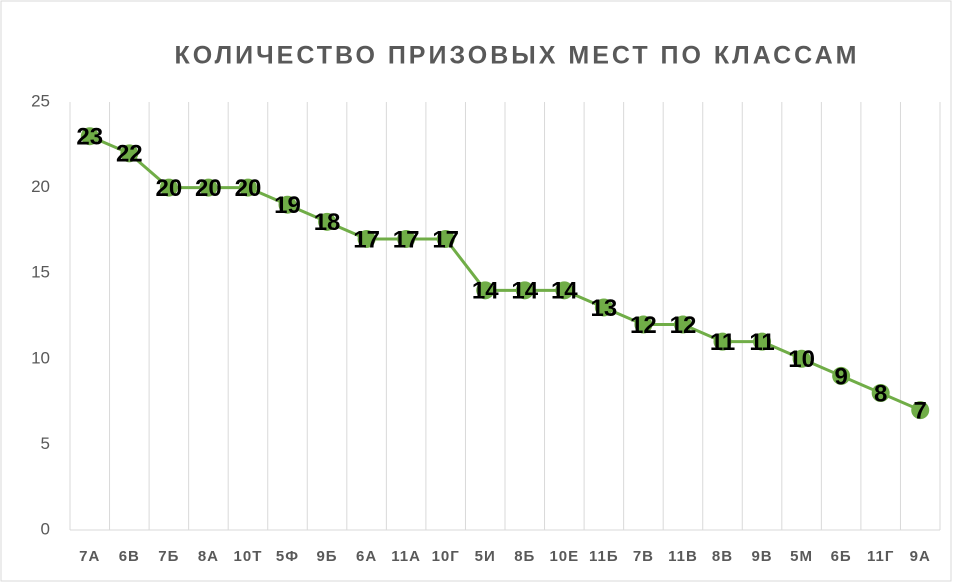 The height and width of the screenshot is (583, 955). I want to click on x-tick-label: 6А, so click(366, 556).